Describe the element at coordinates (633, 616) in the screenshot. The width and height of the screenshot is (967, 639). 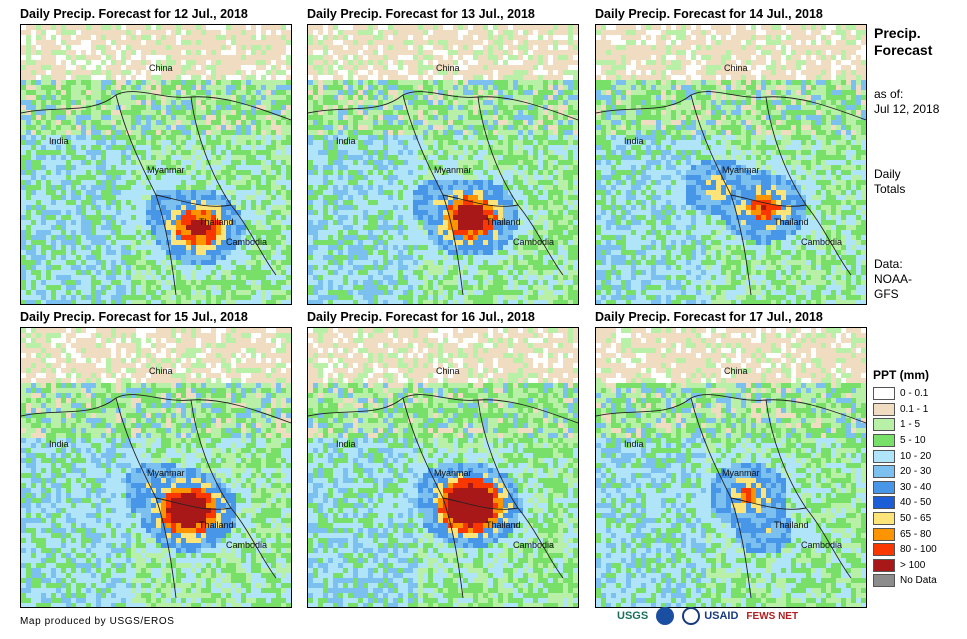
I see `usgs-logo: USGS` at that location.